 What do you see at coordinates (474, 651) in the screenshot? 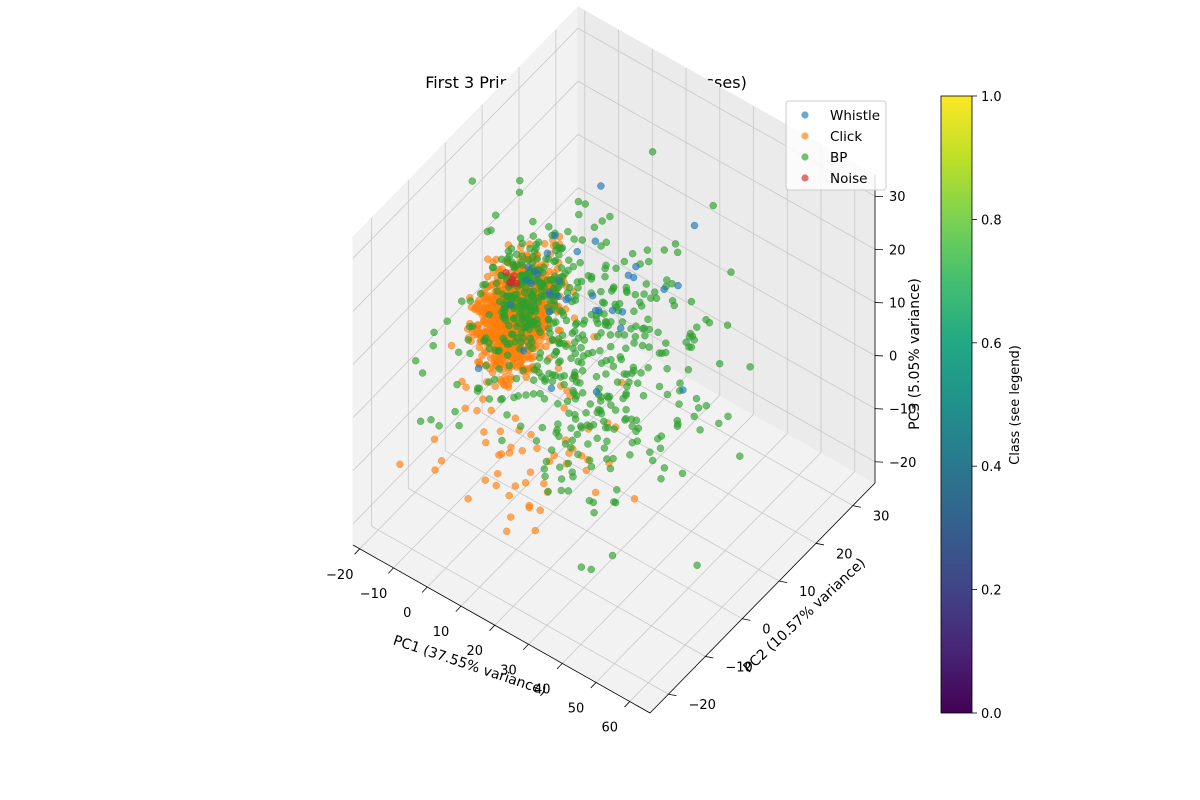
I see `x-tick-label: 20` at bounding box center [474, 651].